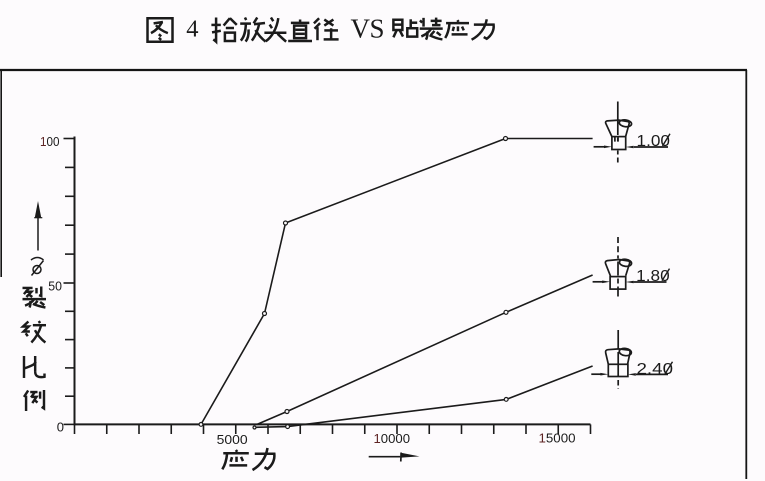 This screenshot has height=481, width=765. I want to click on svg-text: 100, so click(50, 141).